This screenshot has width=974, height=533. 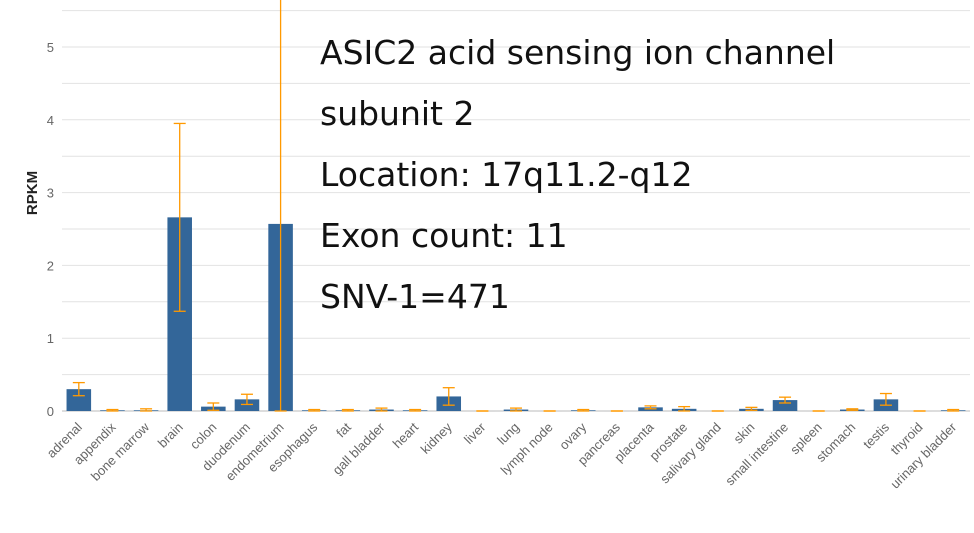 What do you see at coordinates (50, 229) in the screenshot?
I see `y-tick-labels: 0 1 2 3 4 5` at bounding box center [50, 229].